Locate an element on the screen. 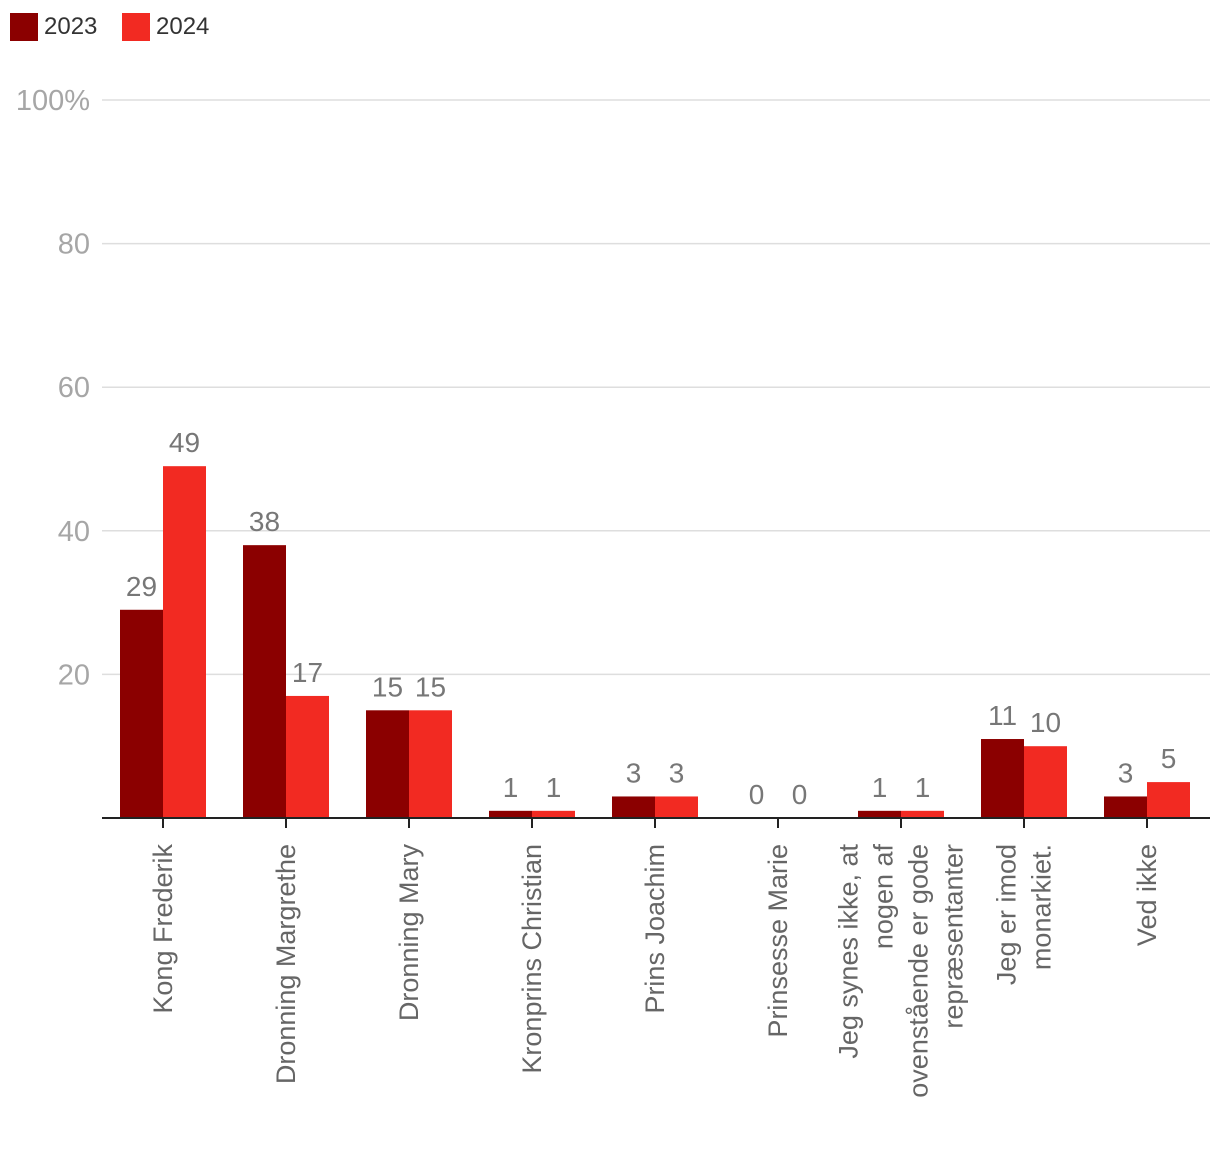 The image size is (1220, 1160). category-label-7: Jeg er imod monarkiet. is located at coordinates (1024, 914).